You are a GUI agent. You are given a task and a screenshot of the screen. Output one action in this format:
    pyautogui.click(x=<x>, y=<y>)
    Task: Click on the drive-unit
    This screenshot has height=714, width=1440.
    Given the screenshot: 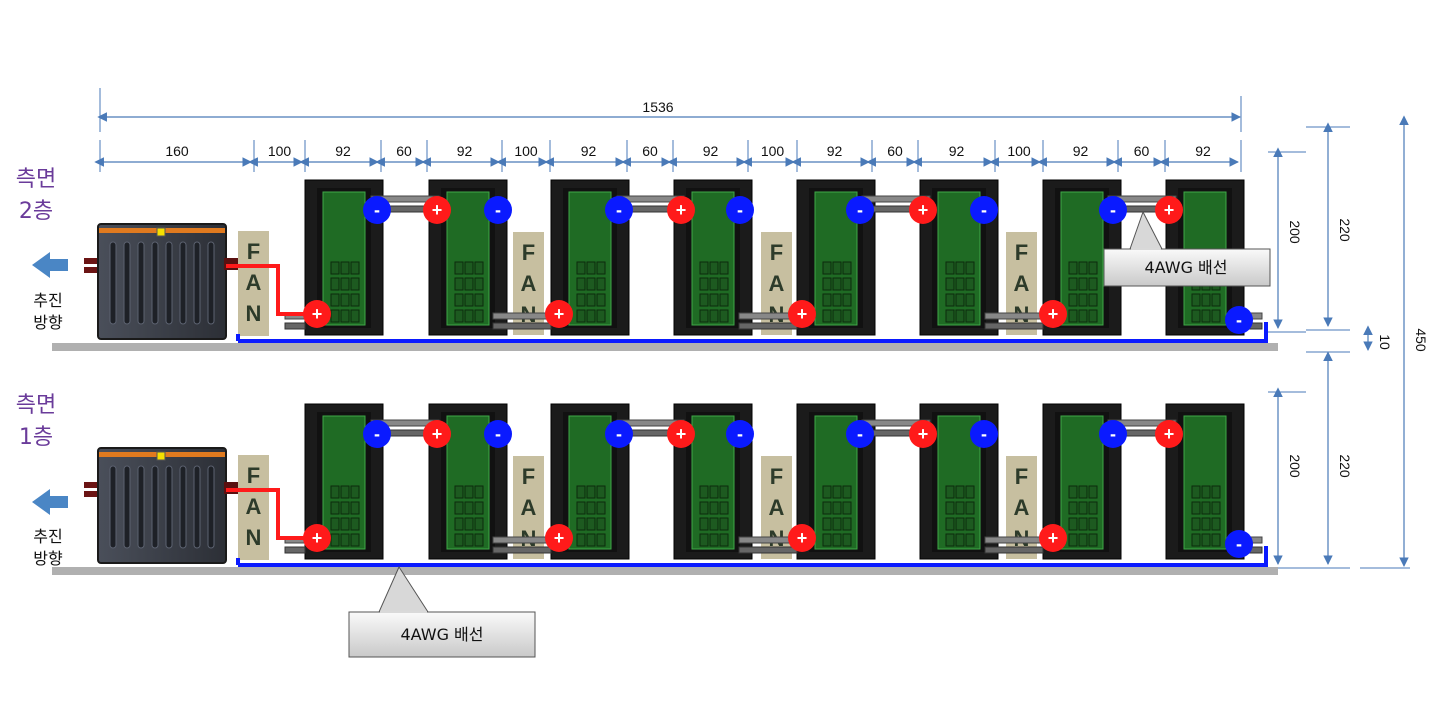 What is the action you would take?
    pyautogui.click(x=161, y=281)
    